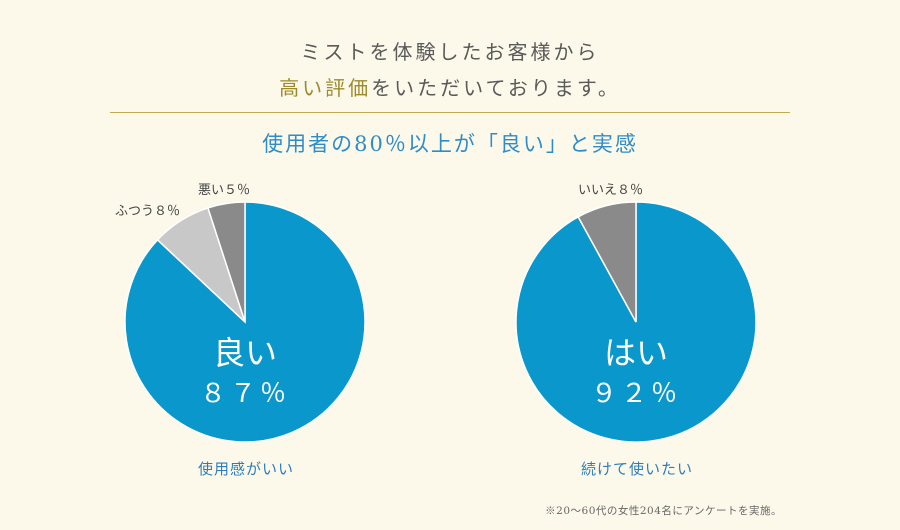 This screenshot has width=900, height=530. What do you see at coordinates (147, 211) in the screenshot?
I see `slice-label-ふつう: ふつう８％` at bounding box center [147, 211].